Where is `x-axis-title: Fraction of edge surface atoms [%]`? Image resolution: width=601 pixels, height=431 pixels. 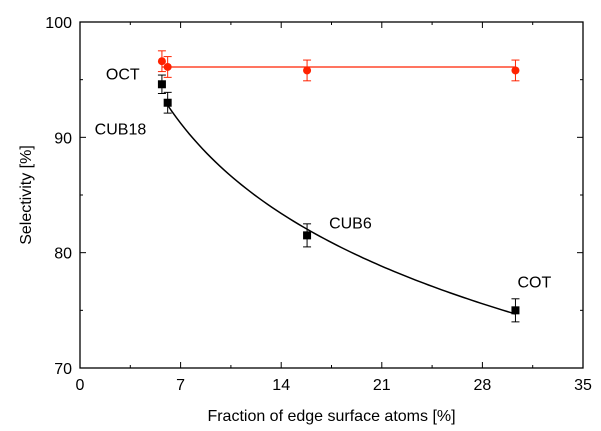 x-axis-title: Fraction of edge surface atoms [%] is located at coordinates (331, 416).